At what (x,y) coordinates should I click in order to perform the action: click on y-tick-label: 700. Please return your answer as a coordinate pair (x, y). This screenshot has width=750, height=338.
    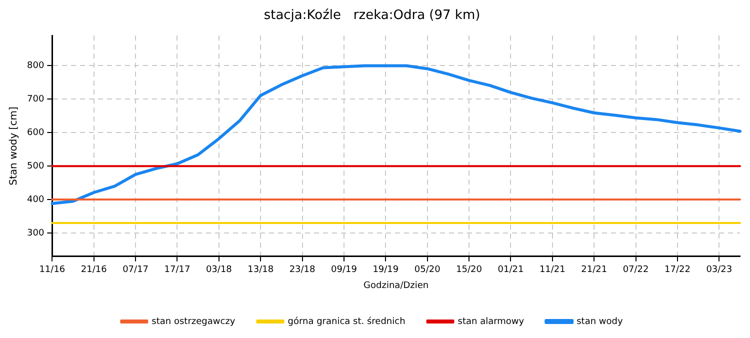
    Looking at the image, I should click on (35, 99).